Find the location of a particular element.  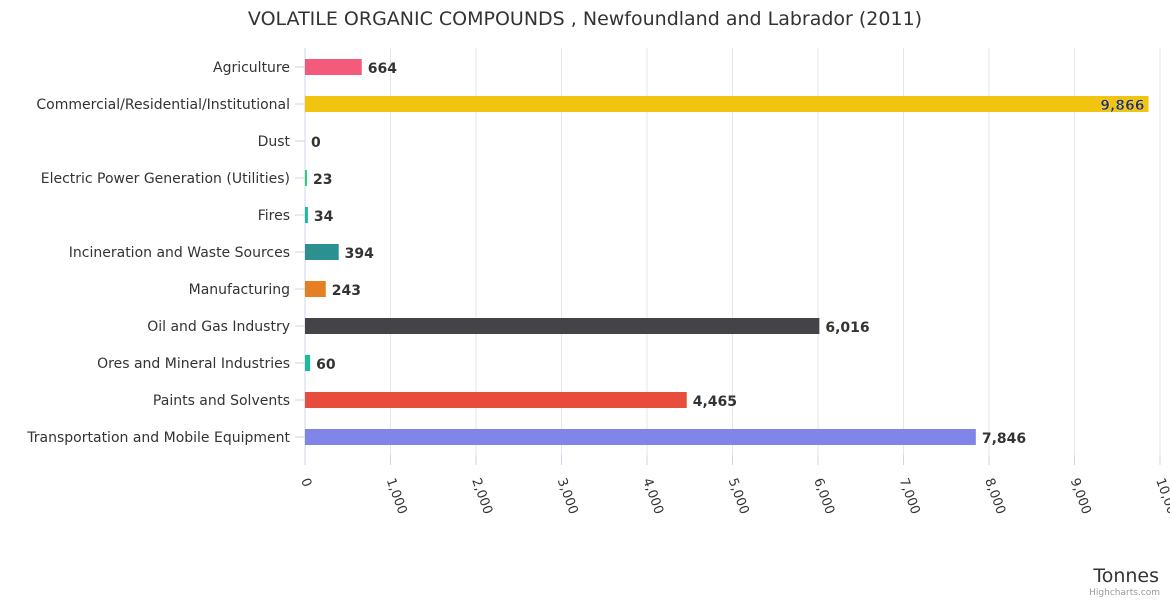

x-tick-label: 3,000 is located at coordinates (567, 496).